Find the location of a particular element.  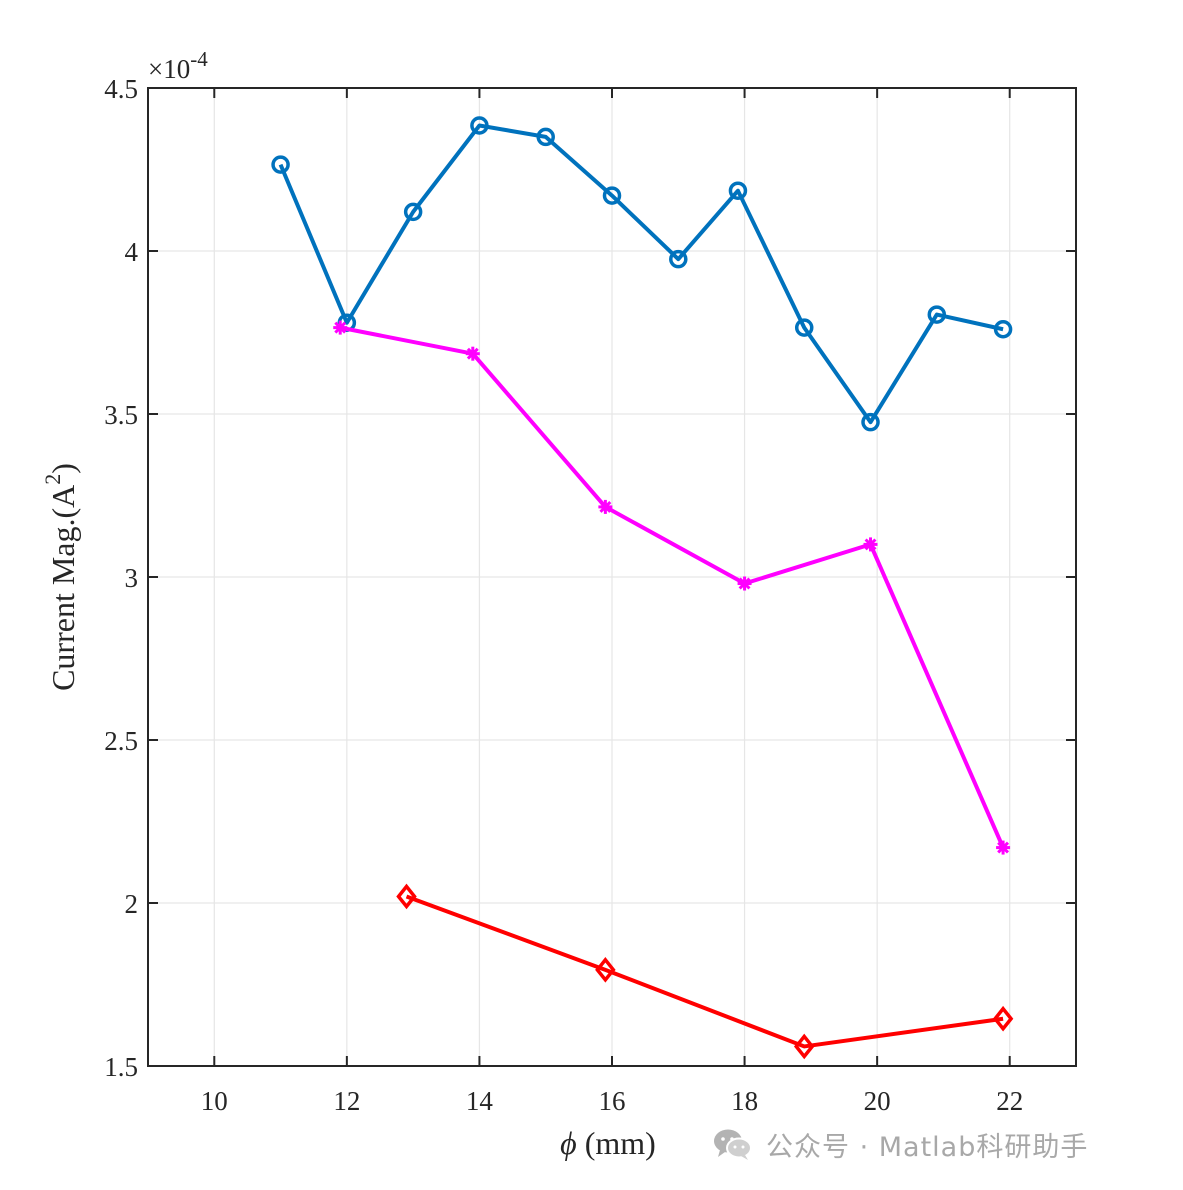

x-tick-label: 14 is located at coordinates (480, 1101).